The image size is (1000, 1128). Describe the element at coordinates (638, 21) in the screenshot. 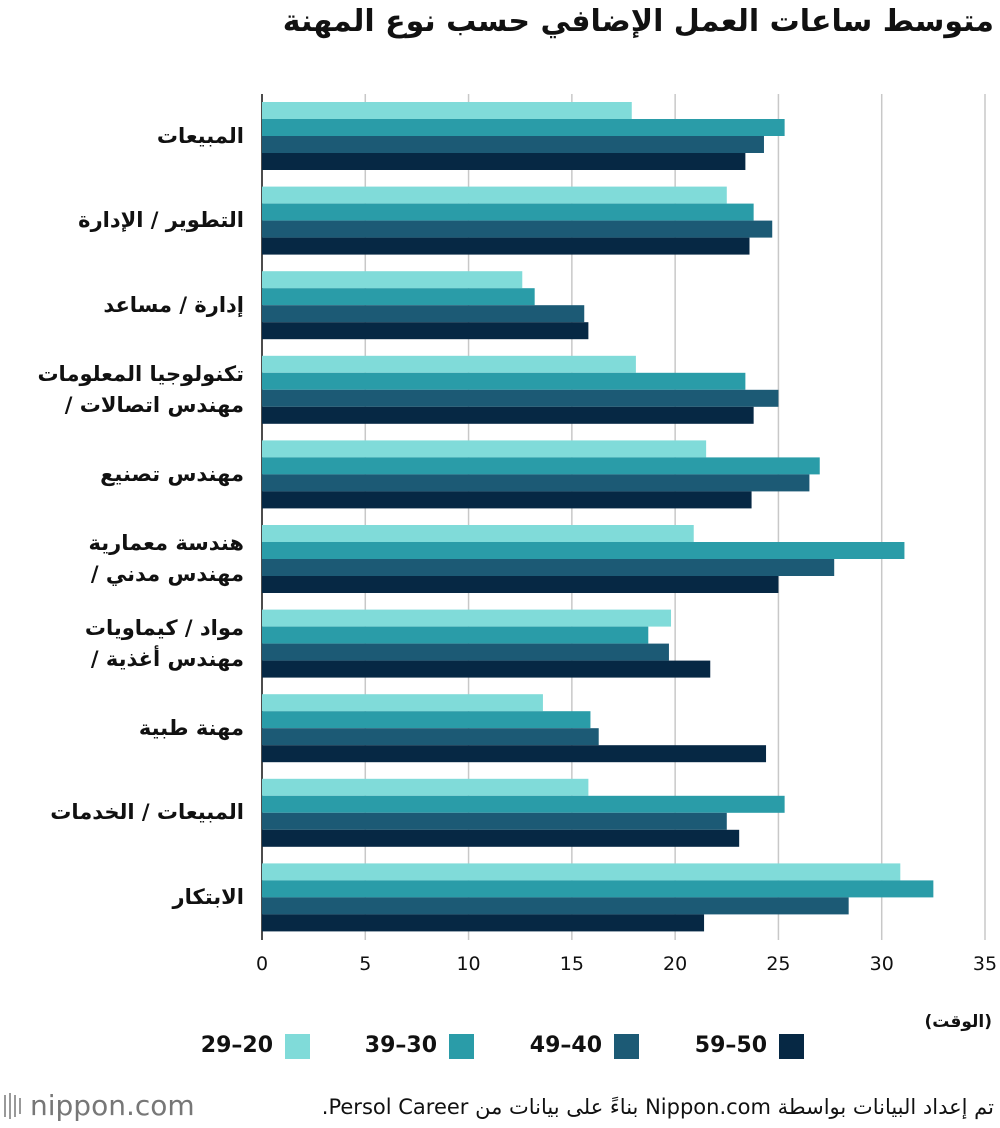

I see `chart-title: متوسط ساعات العمل الإضافي حسب نوع المهنة` at that location.